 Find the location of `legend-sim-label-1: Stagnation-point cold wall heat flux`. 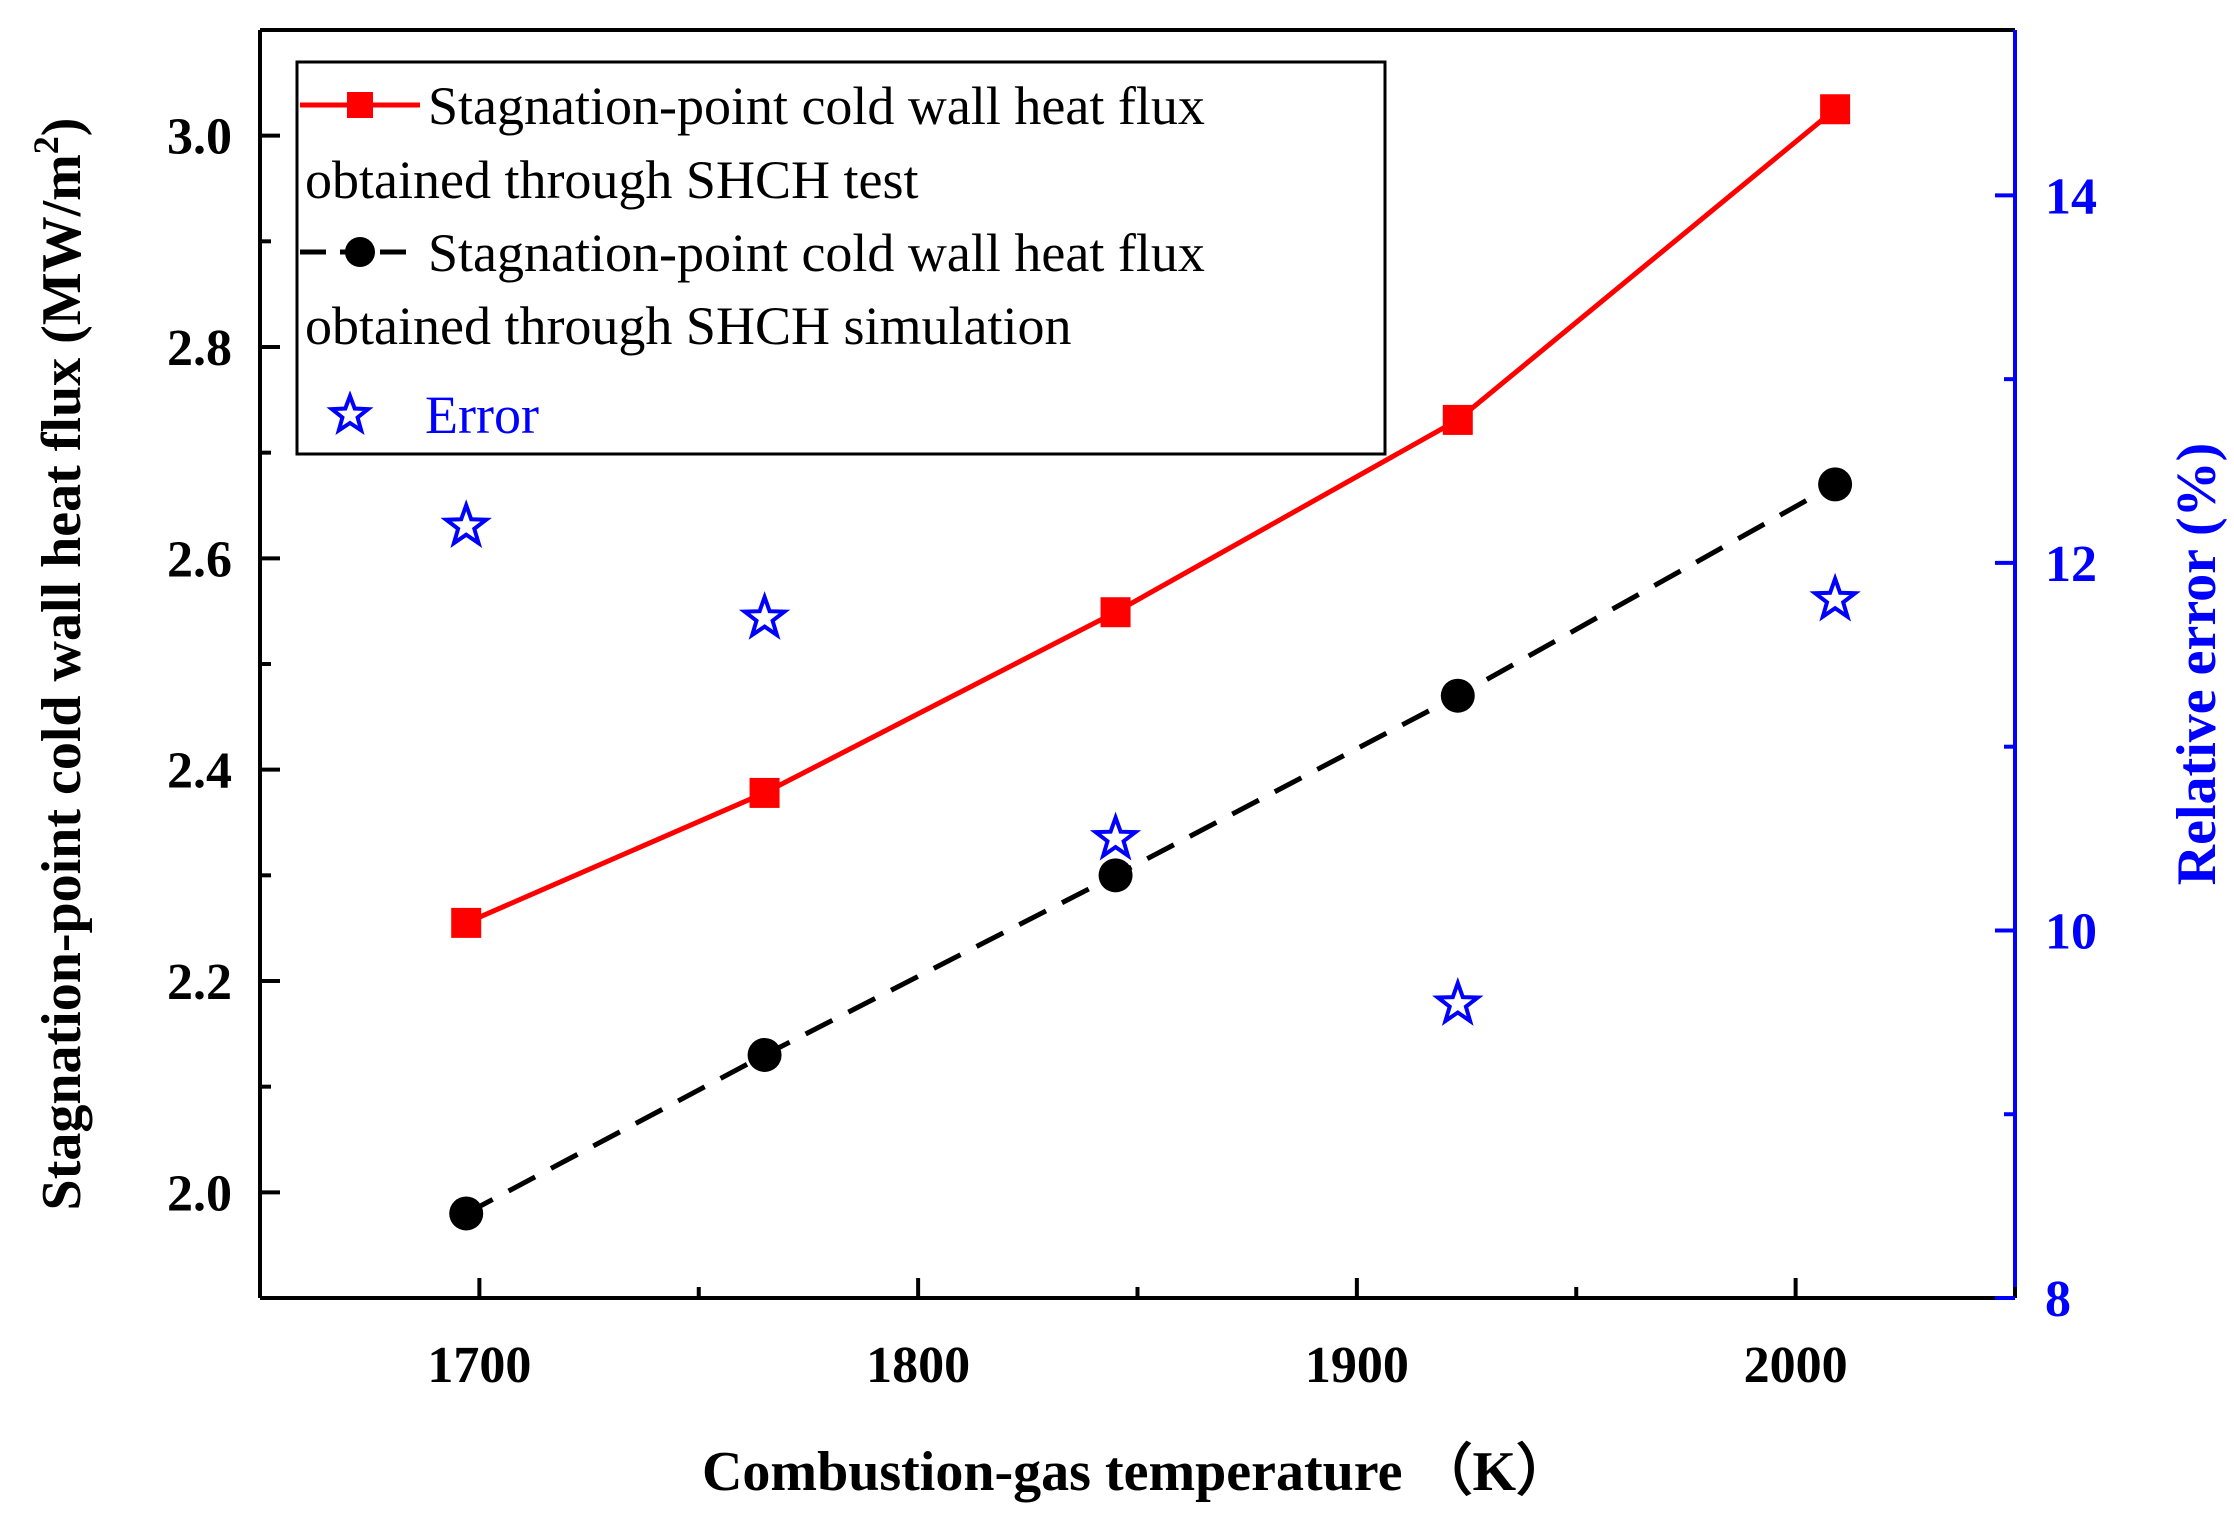

legend-sim-label-1: Stagnation-point cold wall heat flux is located at coordinates (816, 253).